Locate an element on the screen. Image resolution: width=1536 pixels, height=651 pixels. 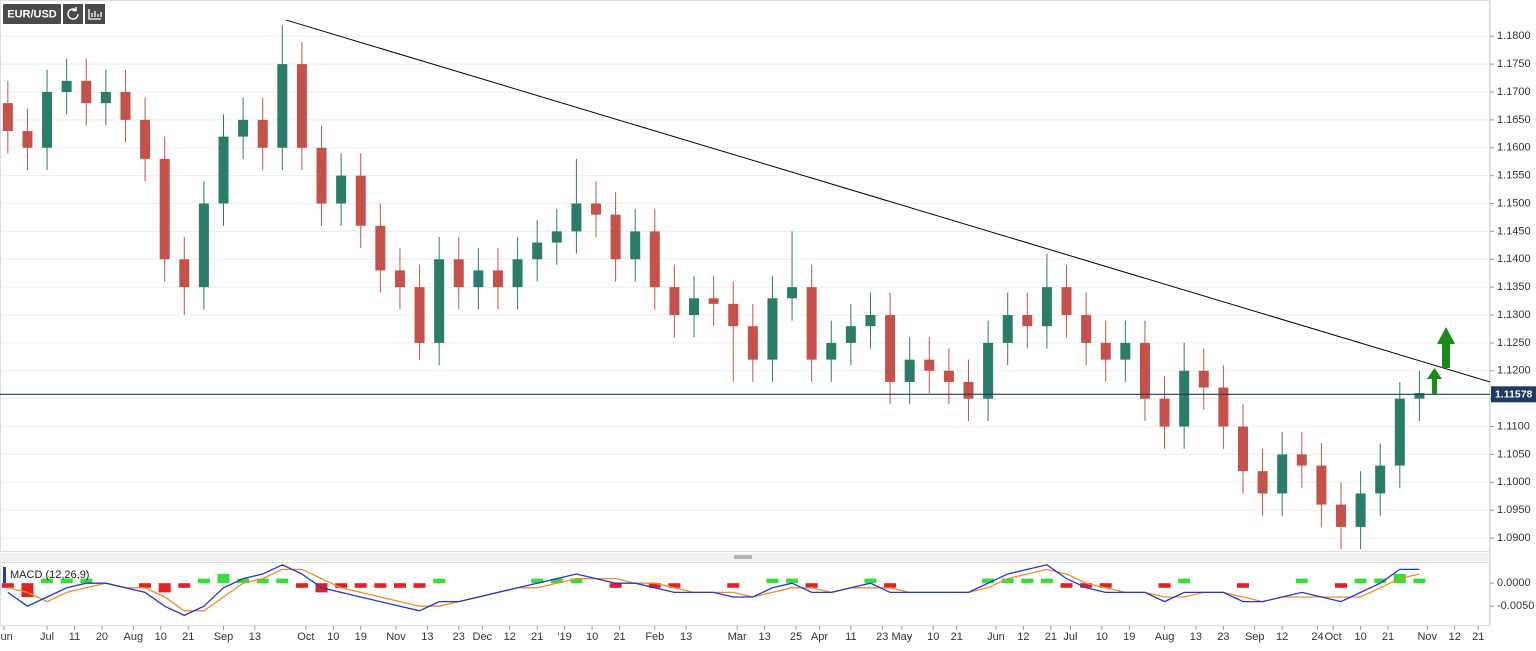
y-tick-label: 1.1350 is located at coordinates (1514, 287).